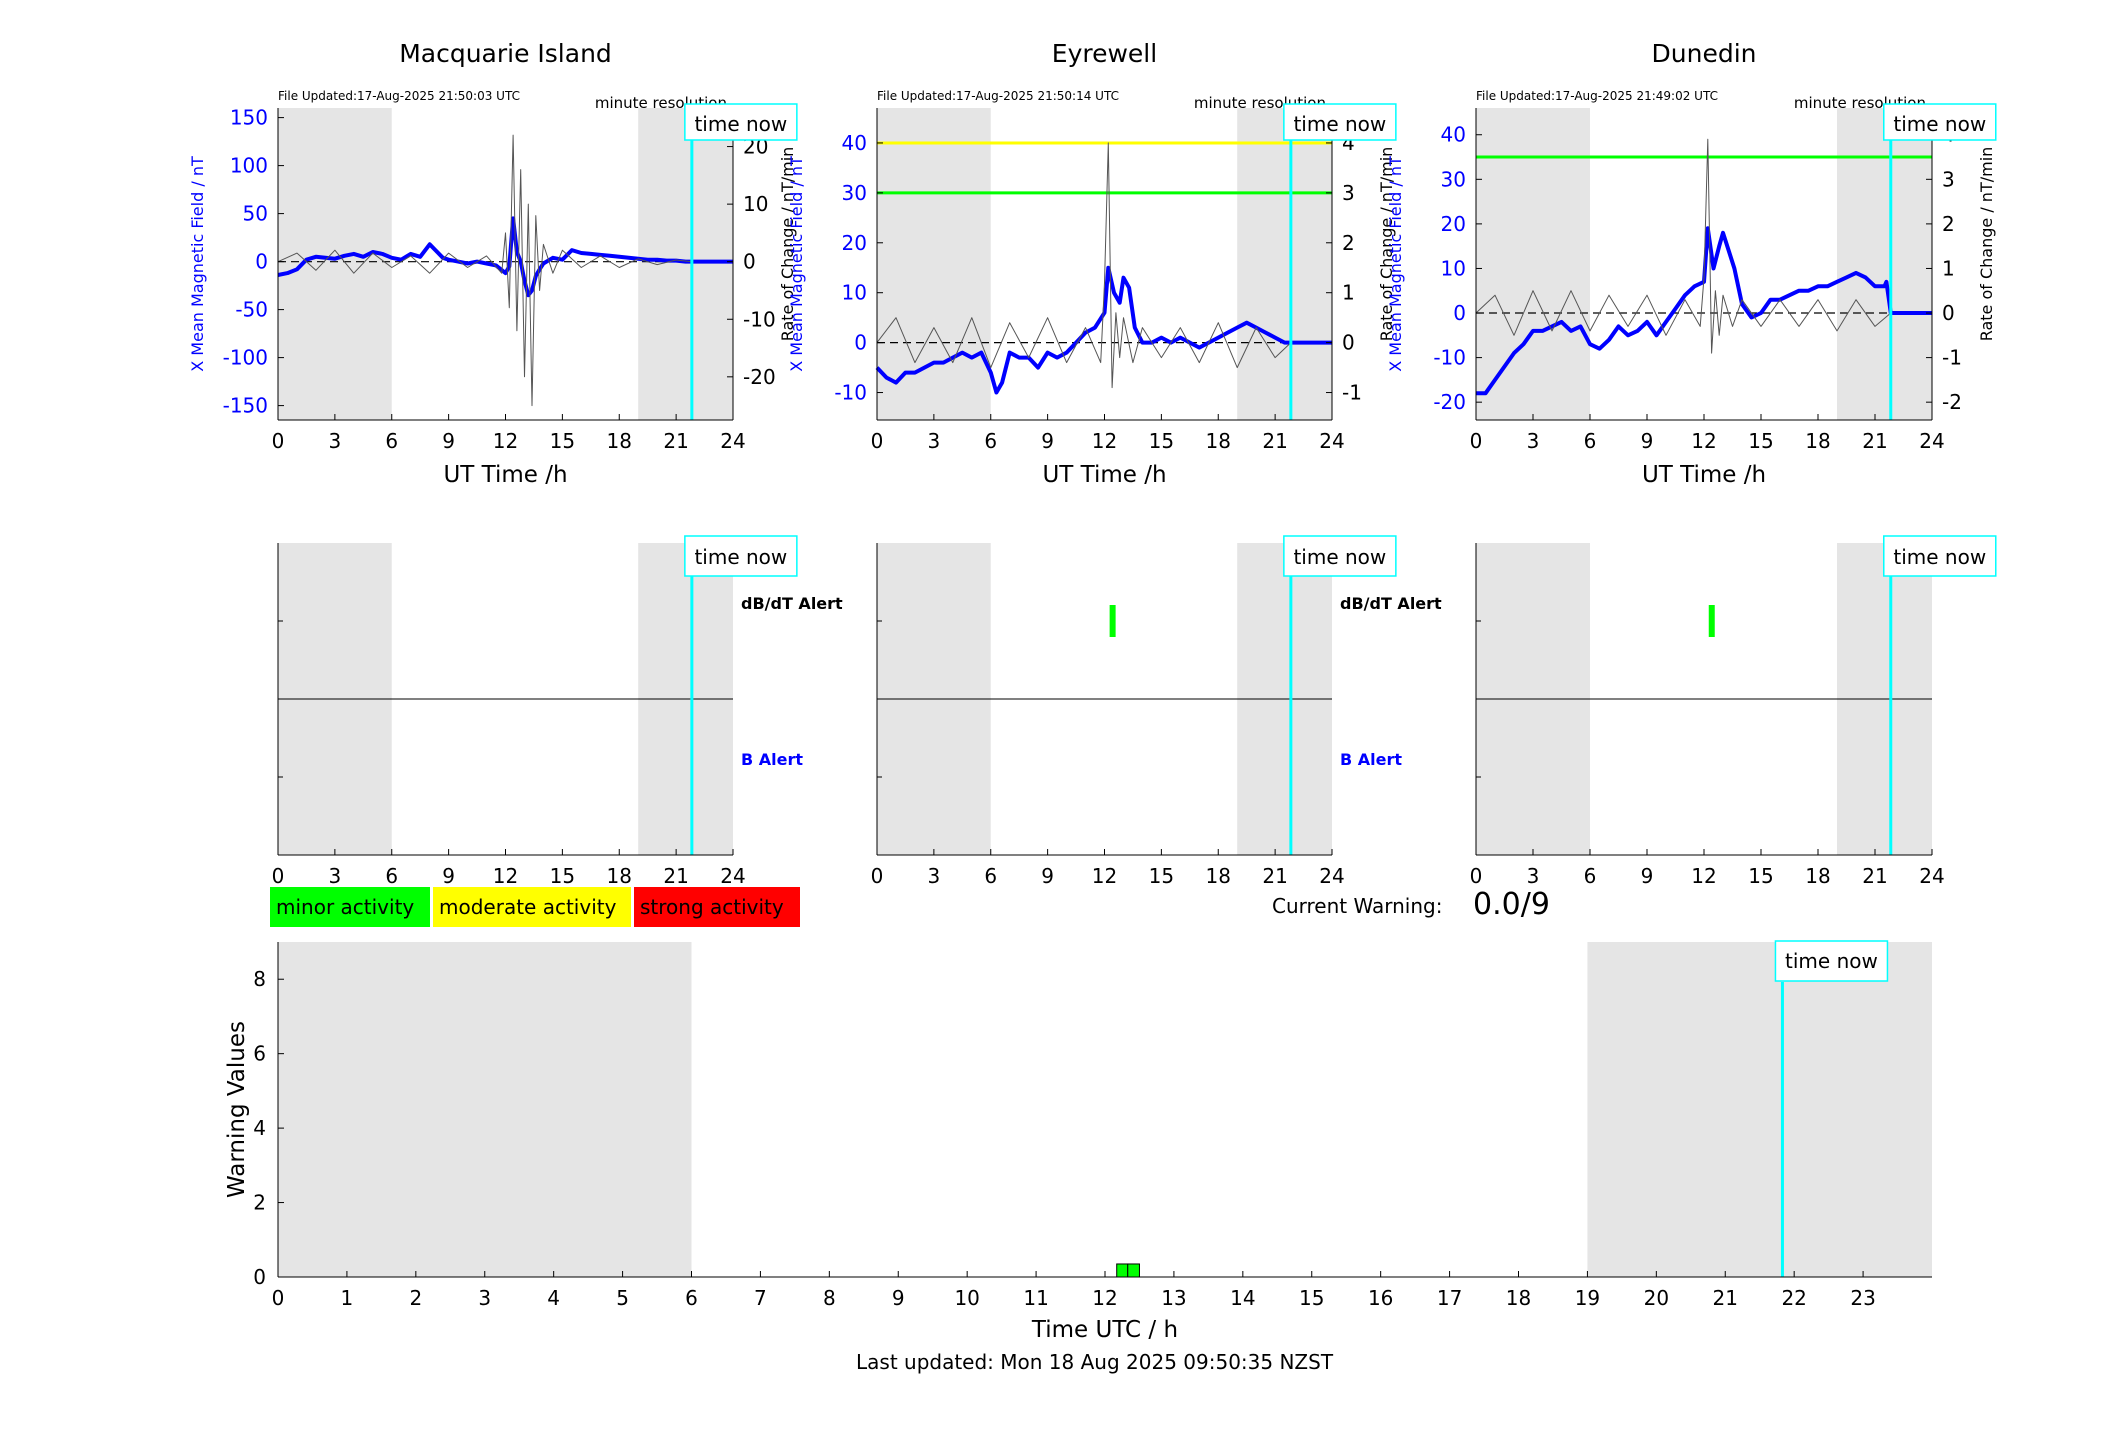 This screenshot has width=2117, height=1437. I want to click on panel-title: Dunedin, so click(1704, 53).